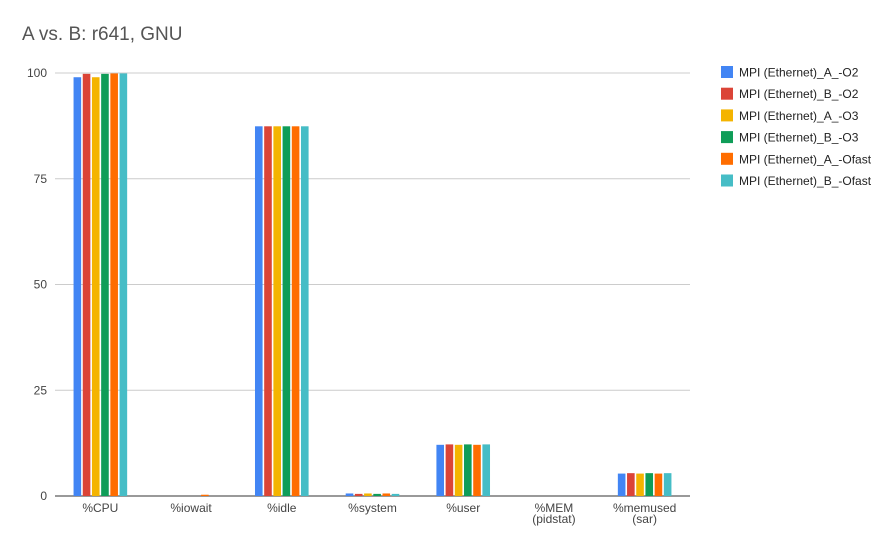  Describe the element at coordinates (102, 34) in the screenshot. I see `chart-title: A vs. B: r641, GNU` at that location.